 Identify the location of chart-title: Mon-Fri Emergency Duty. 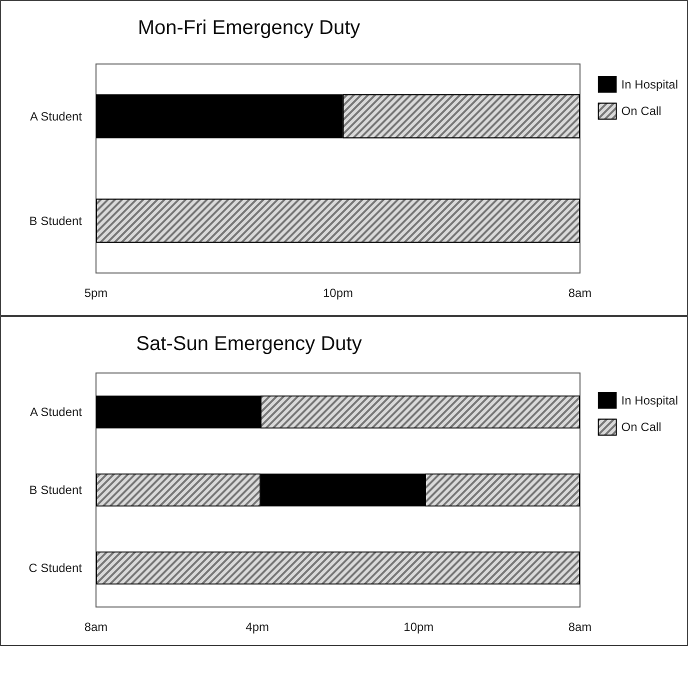
(249, 28).